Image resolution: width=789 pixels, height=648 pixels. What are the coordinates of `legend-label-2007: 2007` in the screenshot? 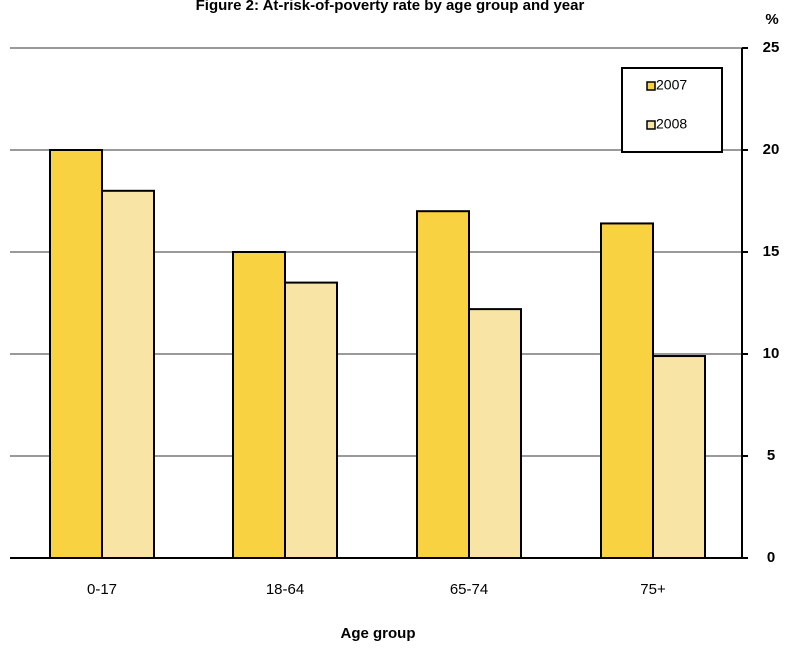 It's located at (671, 85).